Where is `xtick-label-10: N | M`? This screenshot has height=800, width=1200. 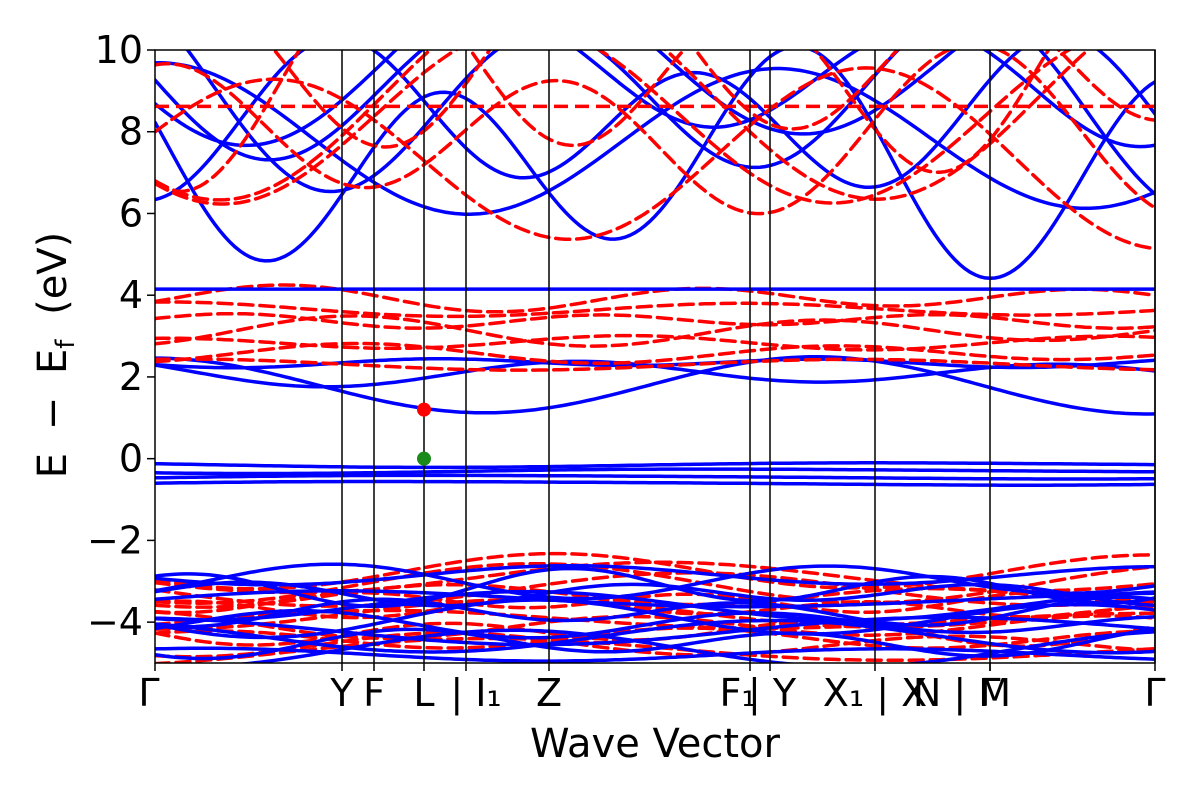
xtick-label-10: N | M is located at coordinates (962, 693).